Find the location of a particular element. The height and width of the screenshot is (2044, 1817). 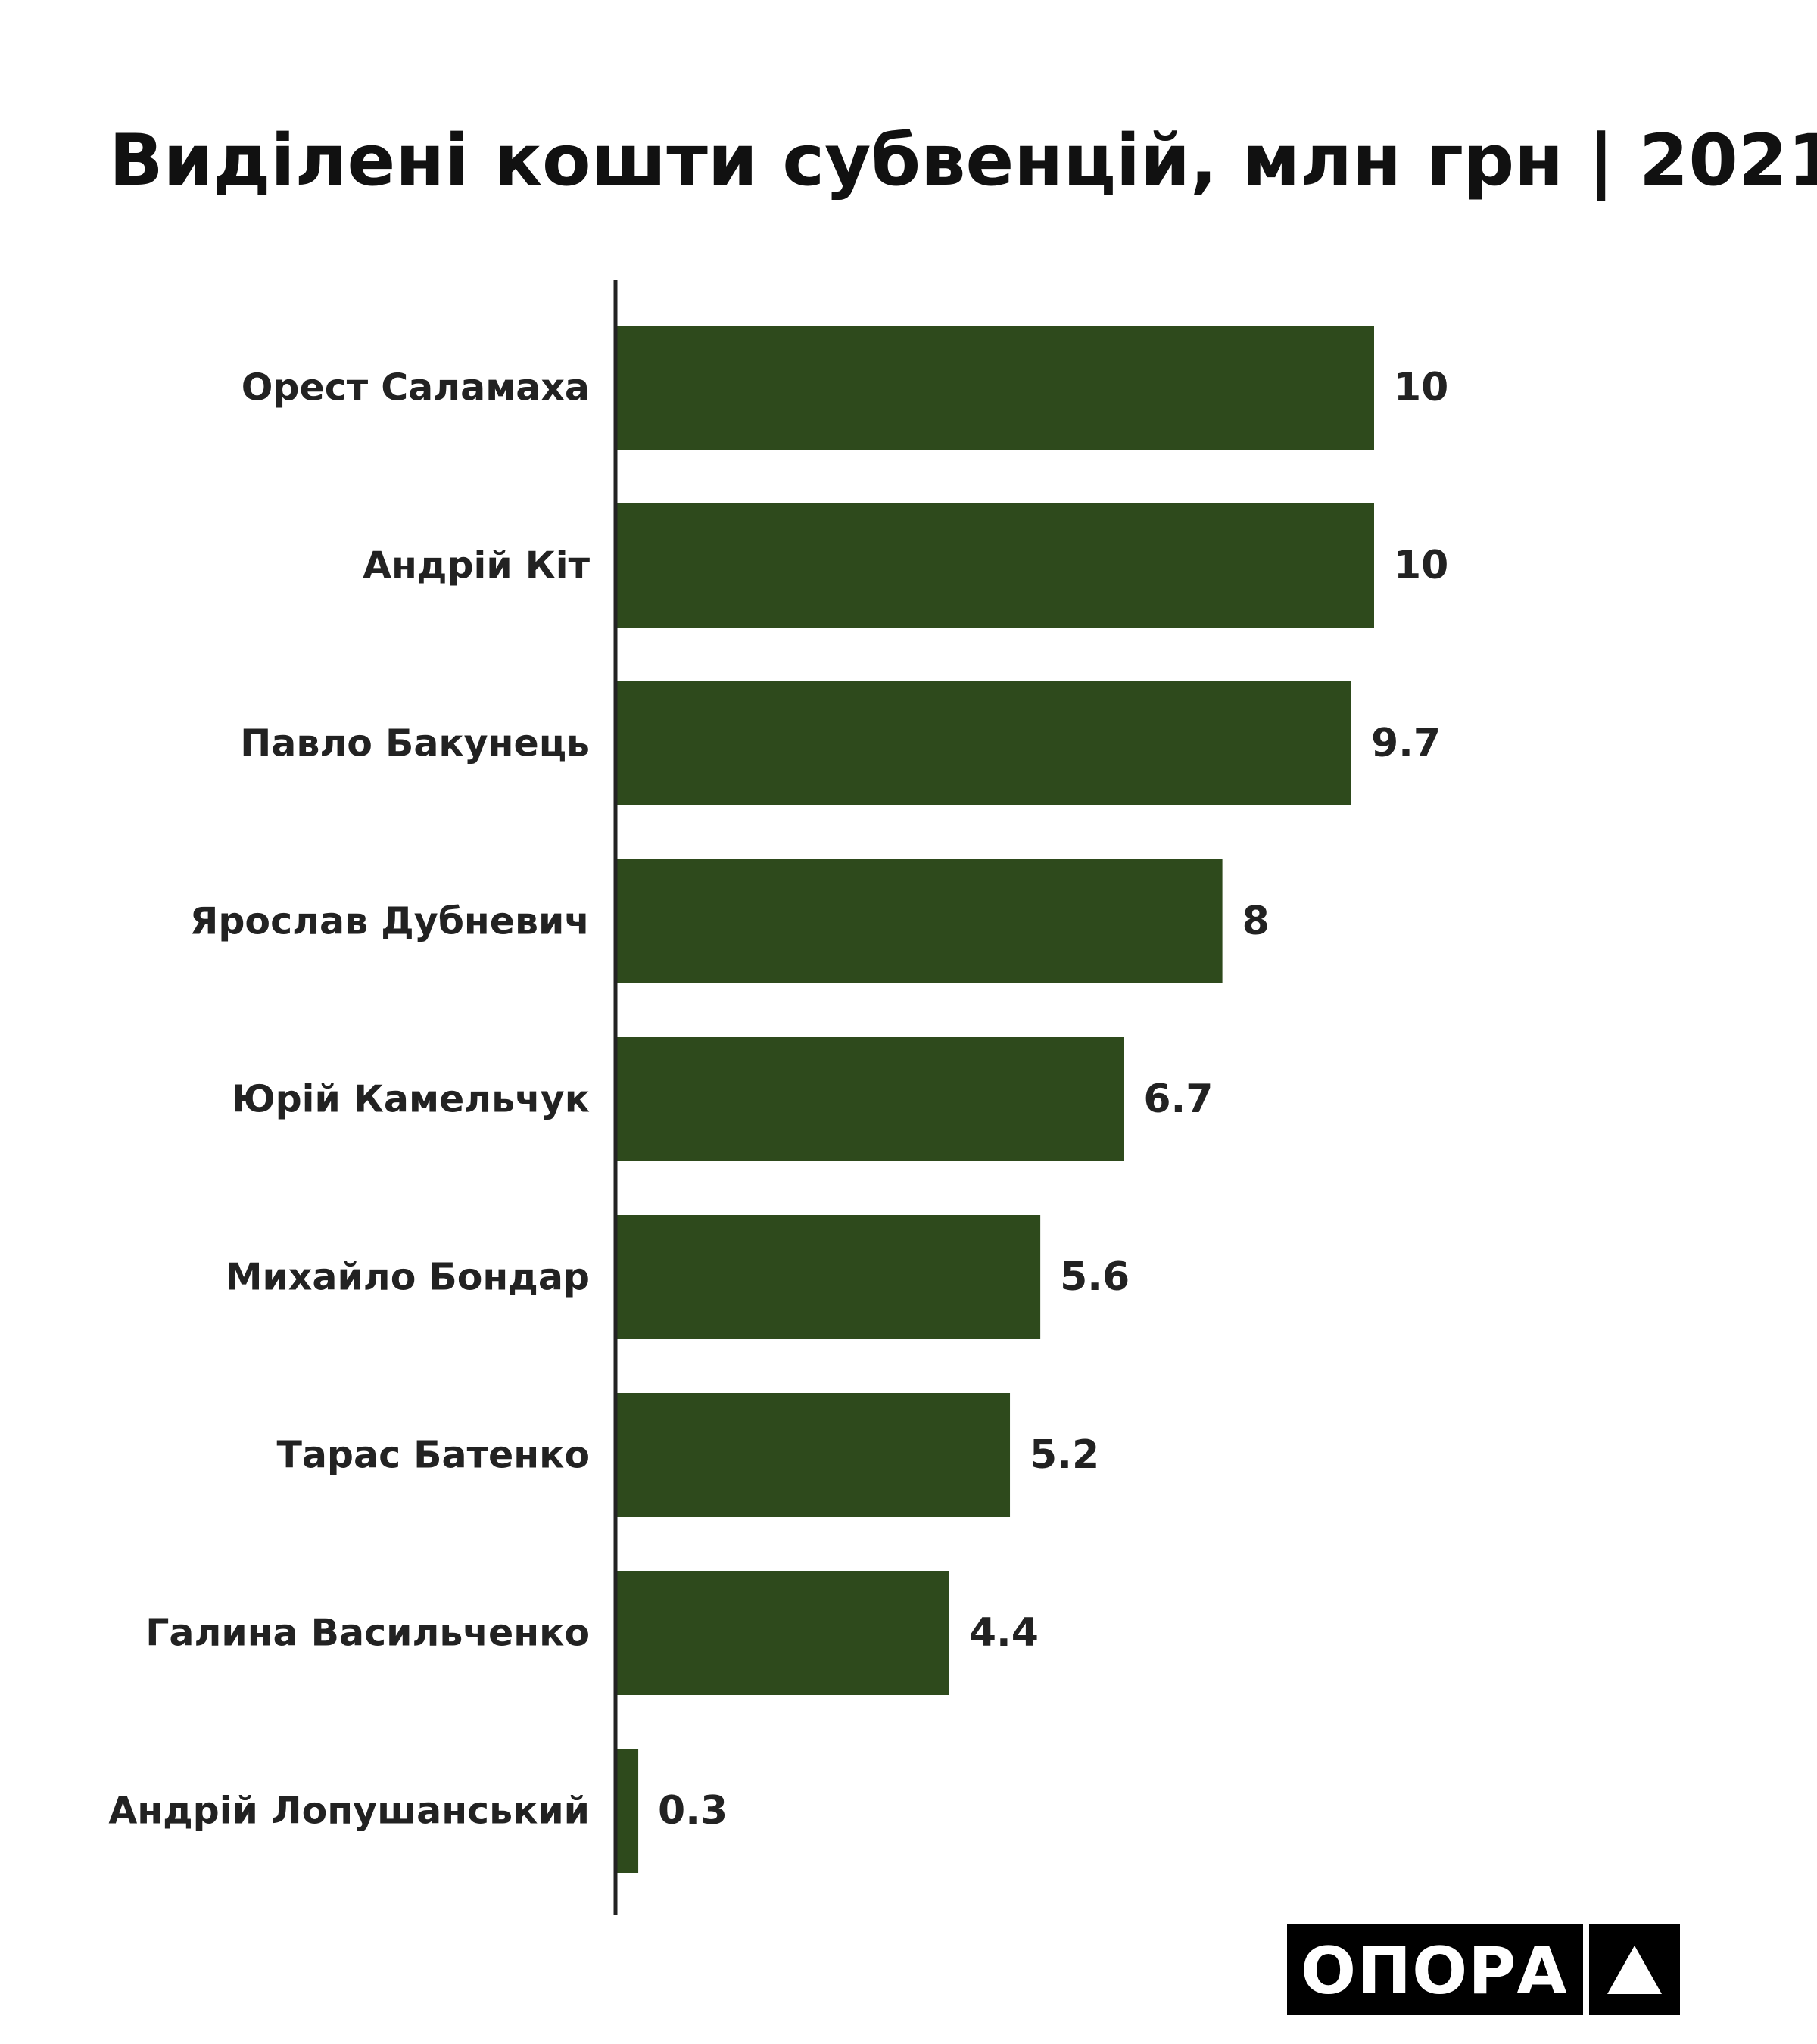

category-label: Андрій Кіт is located at coordinates (476, 565).